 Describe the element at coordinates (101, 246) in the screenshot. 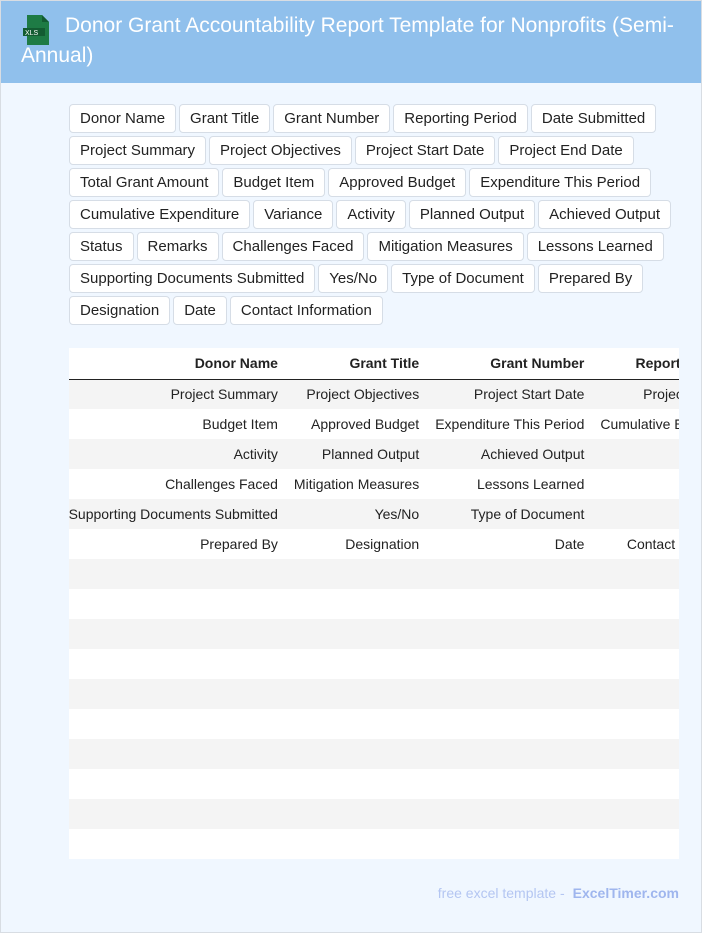

I see `field-tag: Status` at that location.